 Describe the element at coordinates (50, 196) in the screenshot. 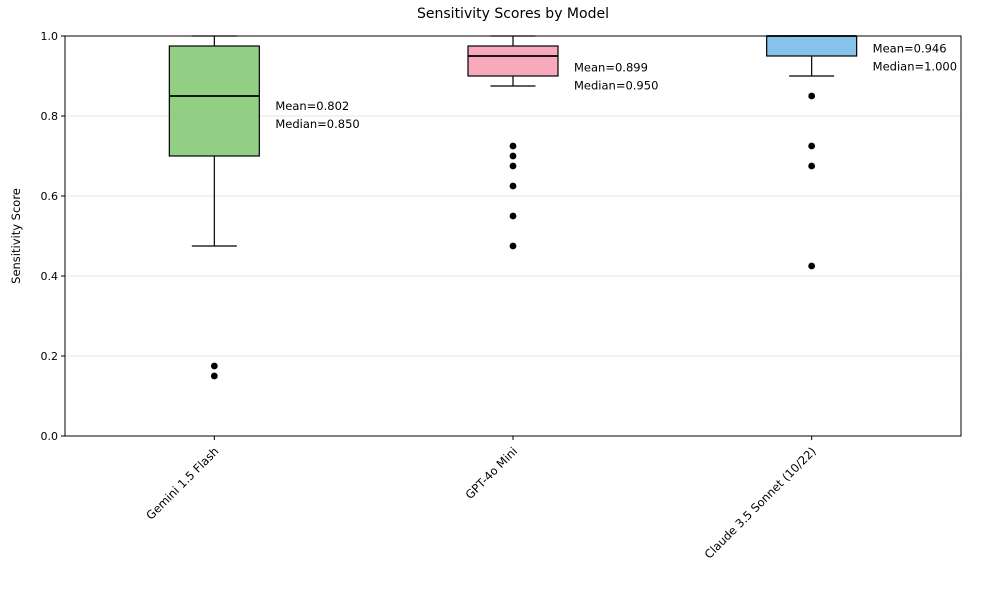

I see `y-axis-tick-label: 0.6` at that location.